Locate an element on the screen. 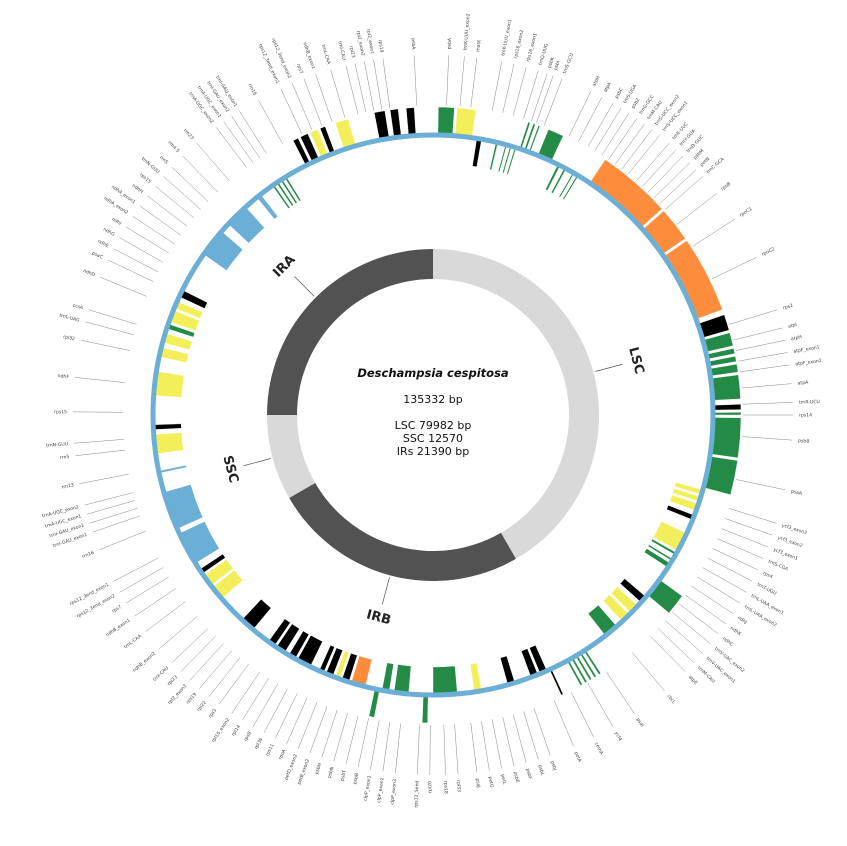 This screenshot has height=846, width=847. gene-atpf-exon2 is located at coordinates (723, 370).